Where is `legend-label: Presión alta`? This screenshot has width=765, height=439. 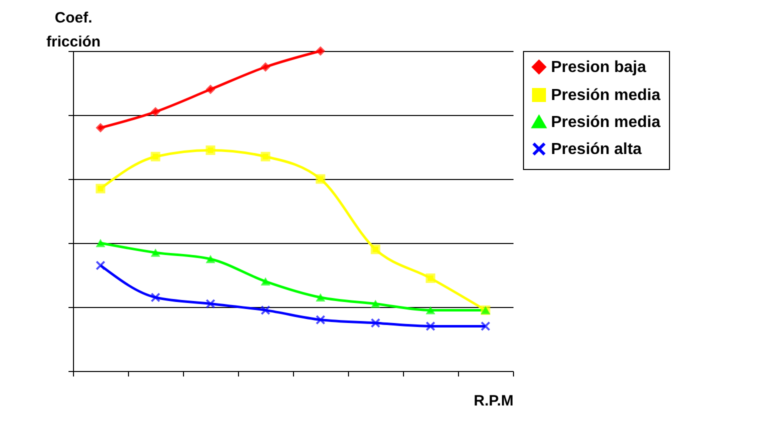
legend-label: Presión alta is located at coordinates (596, 149).